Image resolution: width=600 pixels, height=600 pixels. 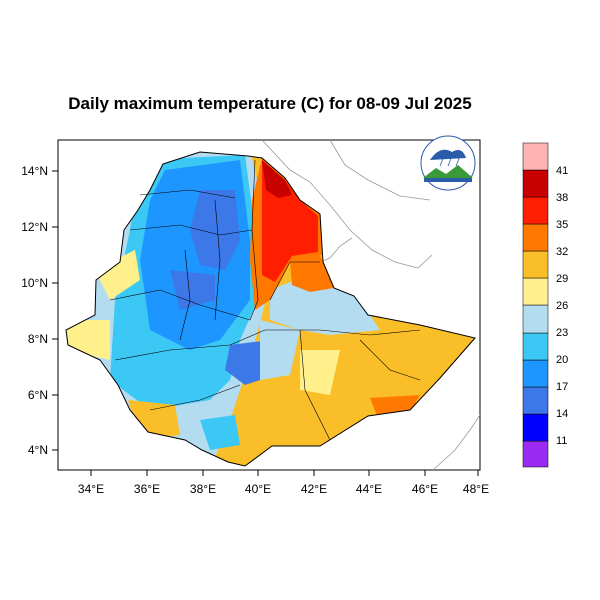 What do you see at coordinates (39, 310) in the screenshot?
I see `y-axis: 4°N 6°N 8°N 10°N 12°N 14°N` at bounding box center [39, 310].